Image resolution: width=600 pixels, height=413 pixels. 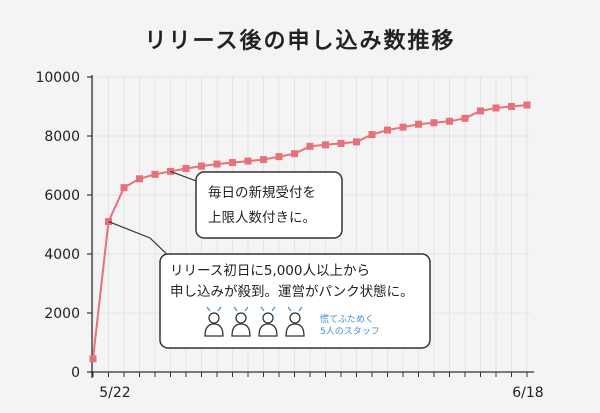 What do you see at coordinates (527, 393) in the screenshot?
I see `x-tick-label-end: 6/18` at bounding box center [527, 393].